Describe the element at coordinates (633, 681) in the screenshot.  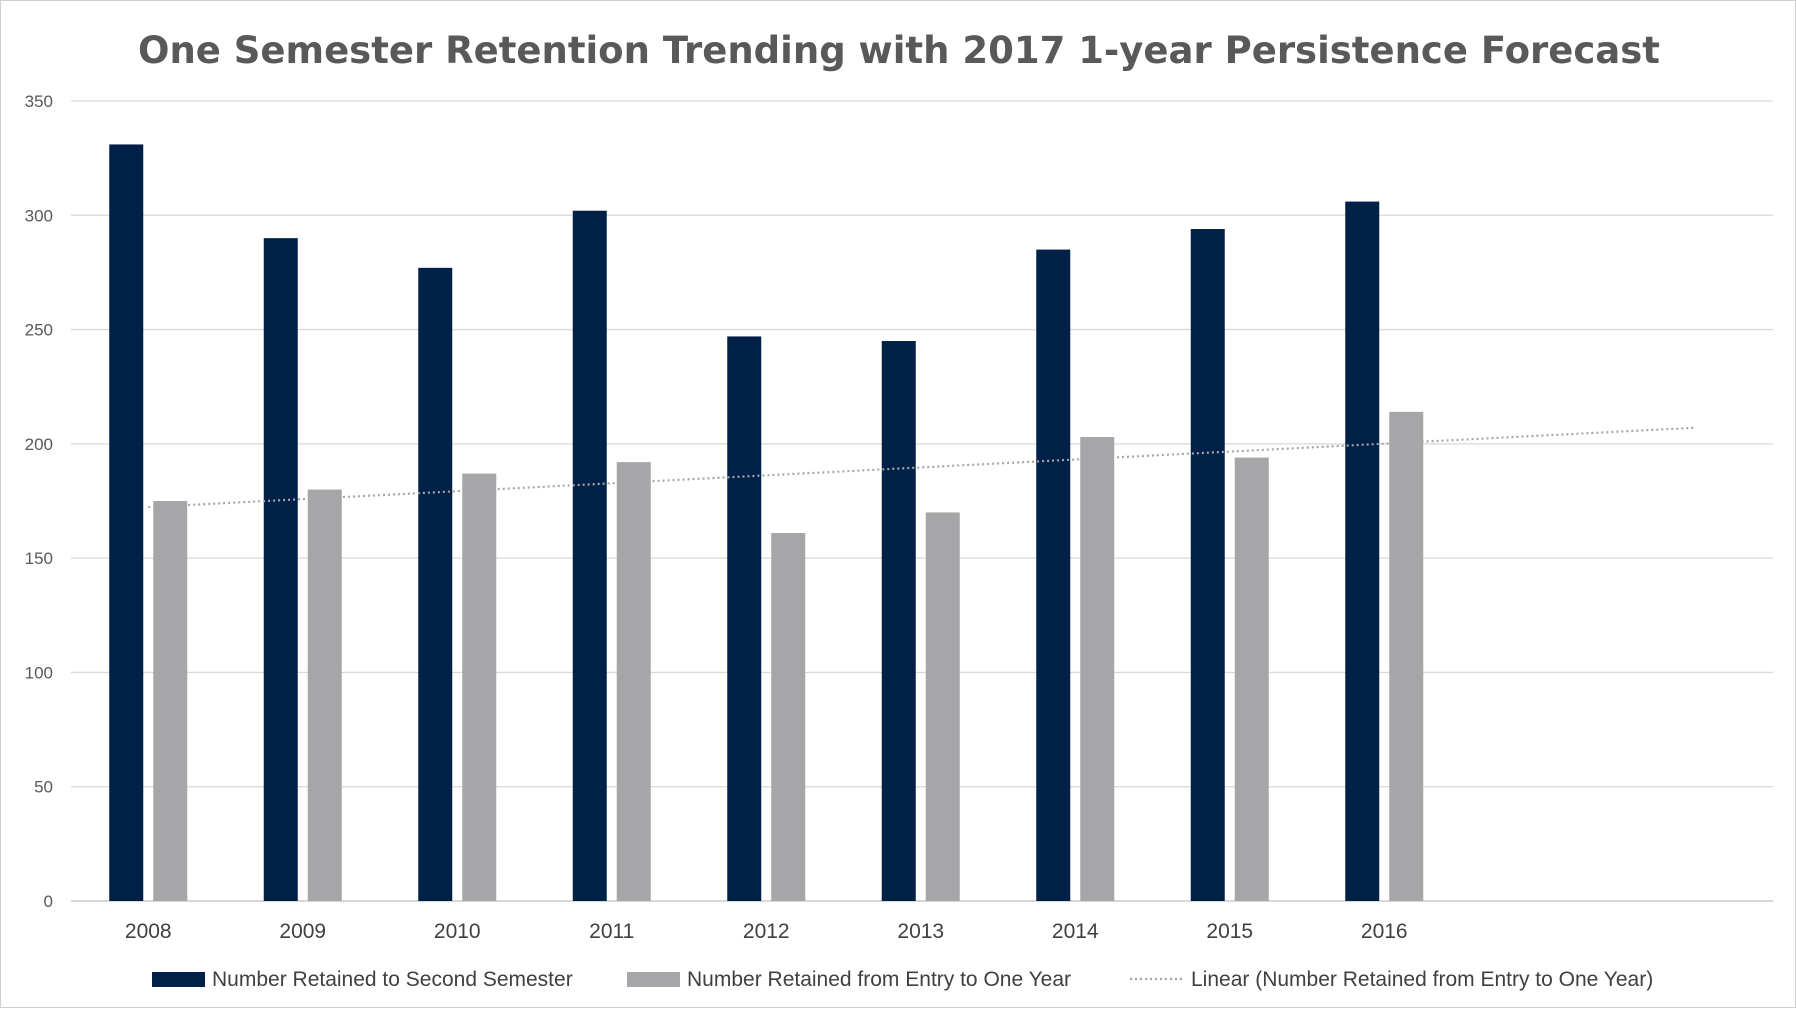
I see `bar-one-year-2011` at that location.